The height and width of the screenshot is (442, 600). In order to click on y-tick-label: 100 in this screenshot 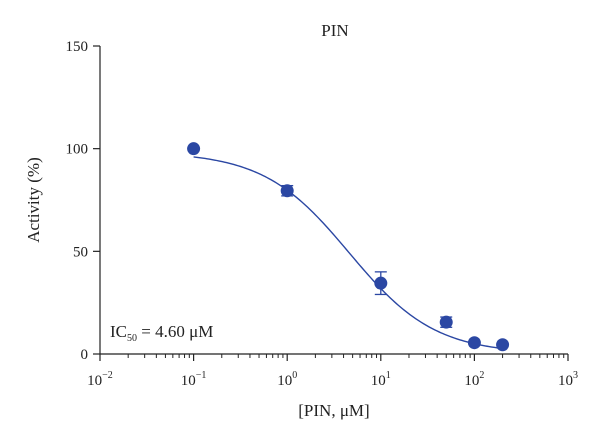, I will do `click(77, 150)`.